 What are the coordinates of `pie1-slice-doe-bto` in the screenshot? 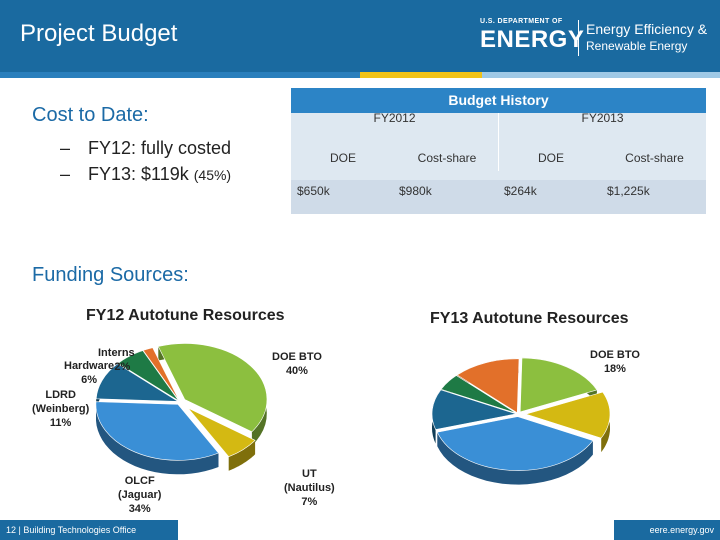 It's located at (212, 388).